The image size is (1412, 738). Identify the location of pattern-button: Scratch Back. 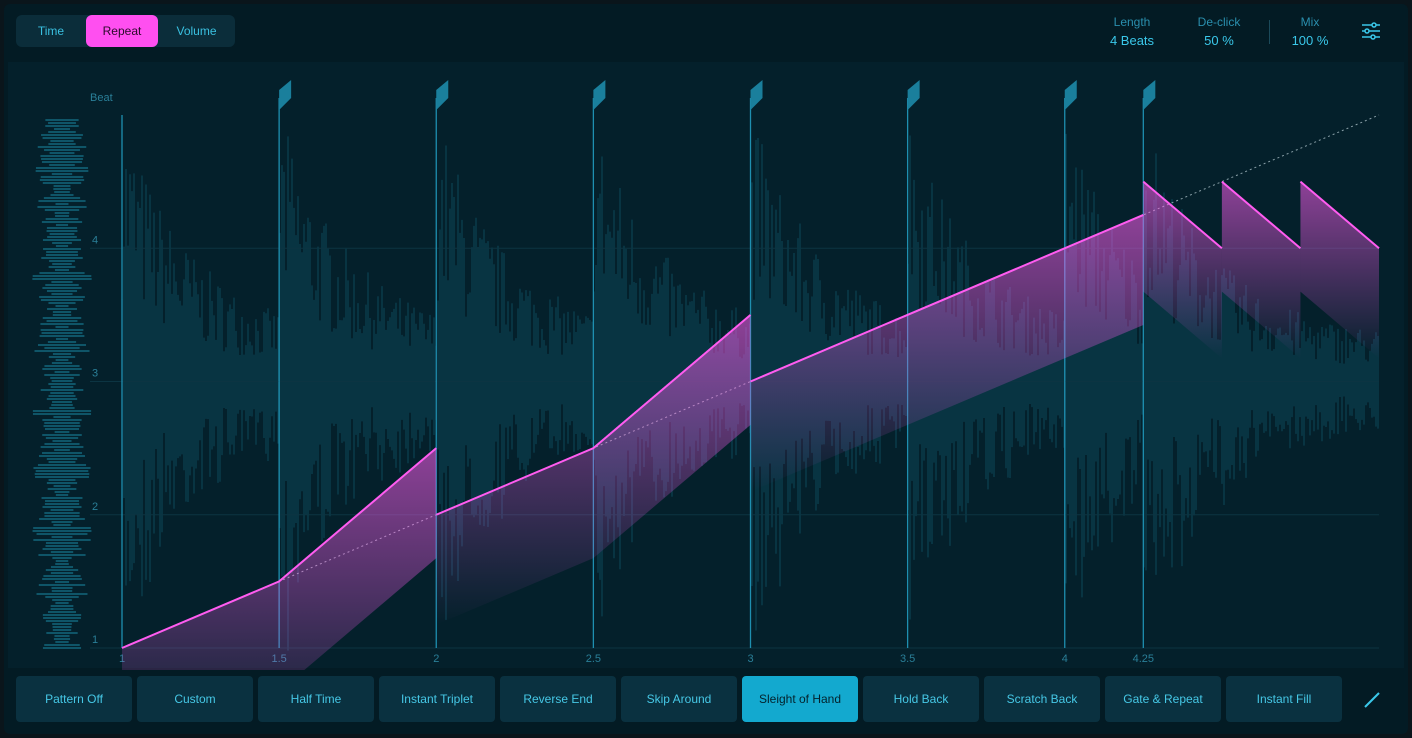
(1042, 699).